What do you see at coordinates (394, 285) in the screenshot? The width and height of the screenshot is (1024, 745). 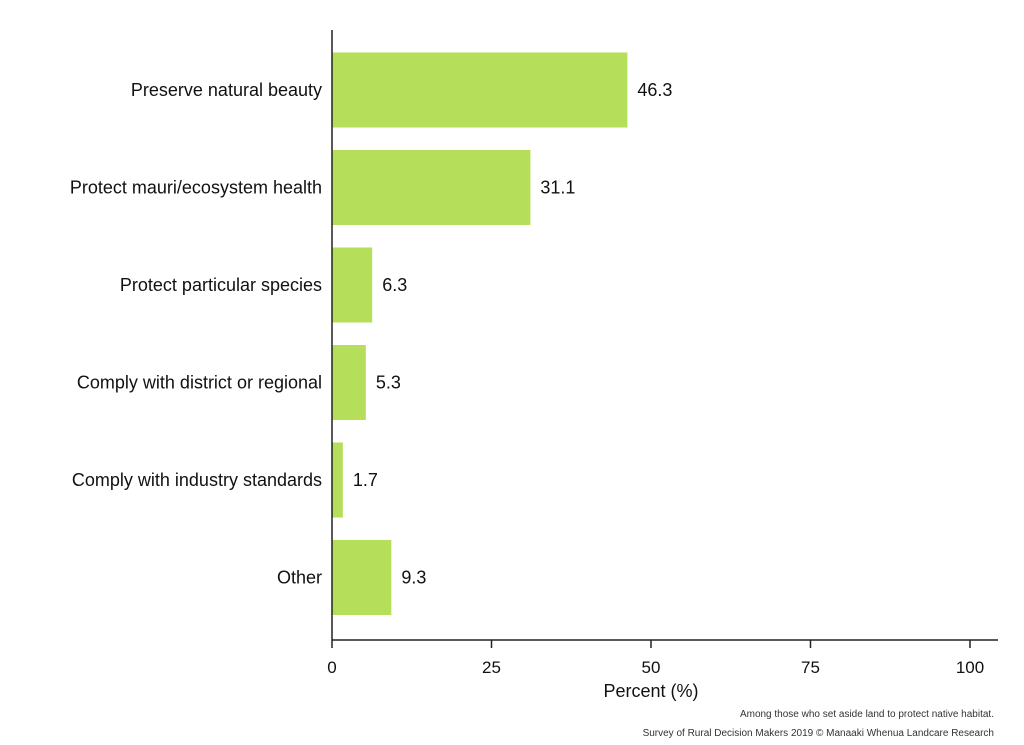 I see `value-label-protect-particular-species: 6.3` at bounding box center [394, 285].